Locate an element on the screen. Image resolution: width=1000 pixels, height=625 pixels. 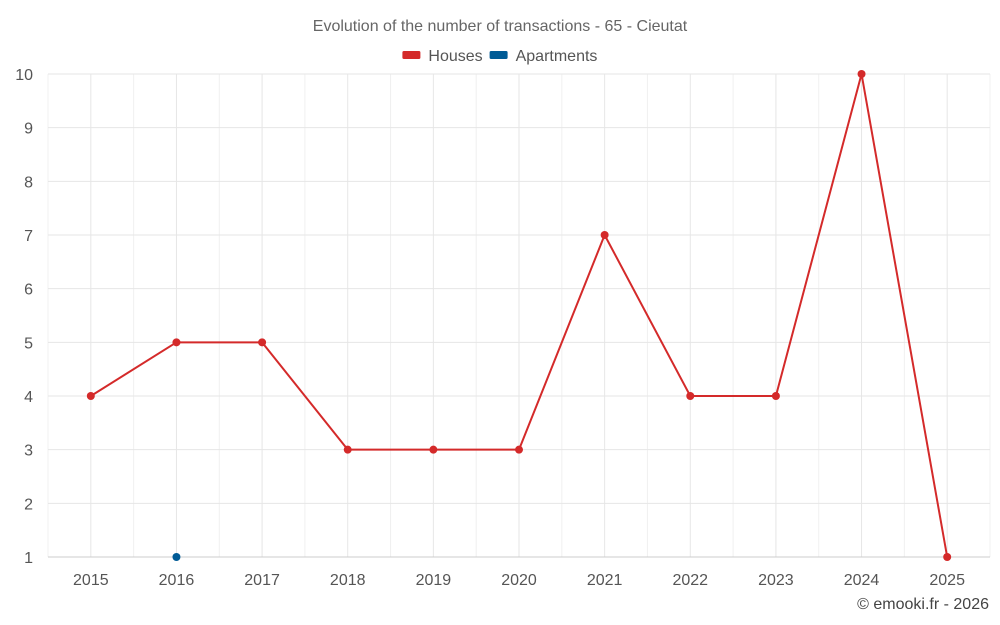
x-tick-label: 2023 is located at coordinates (776, 580).